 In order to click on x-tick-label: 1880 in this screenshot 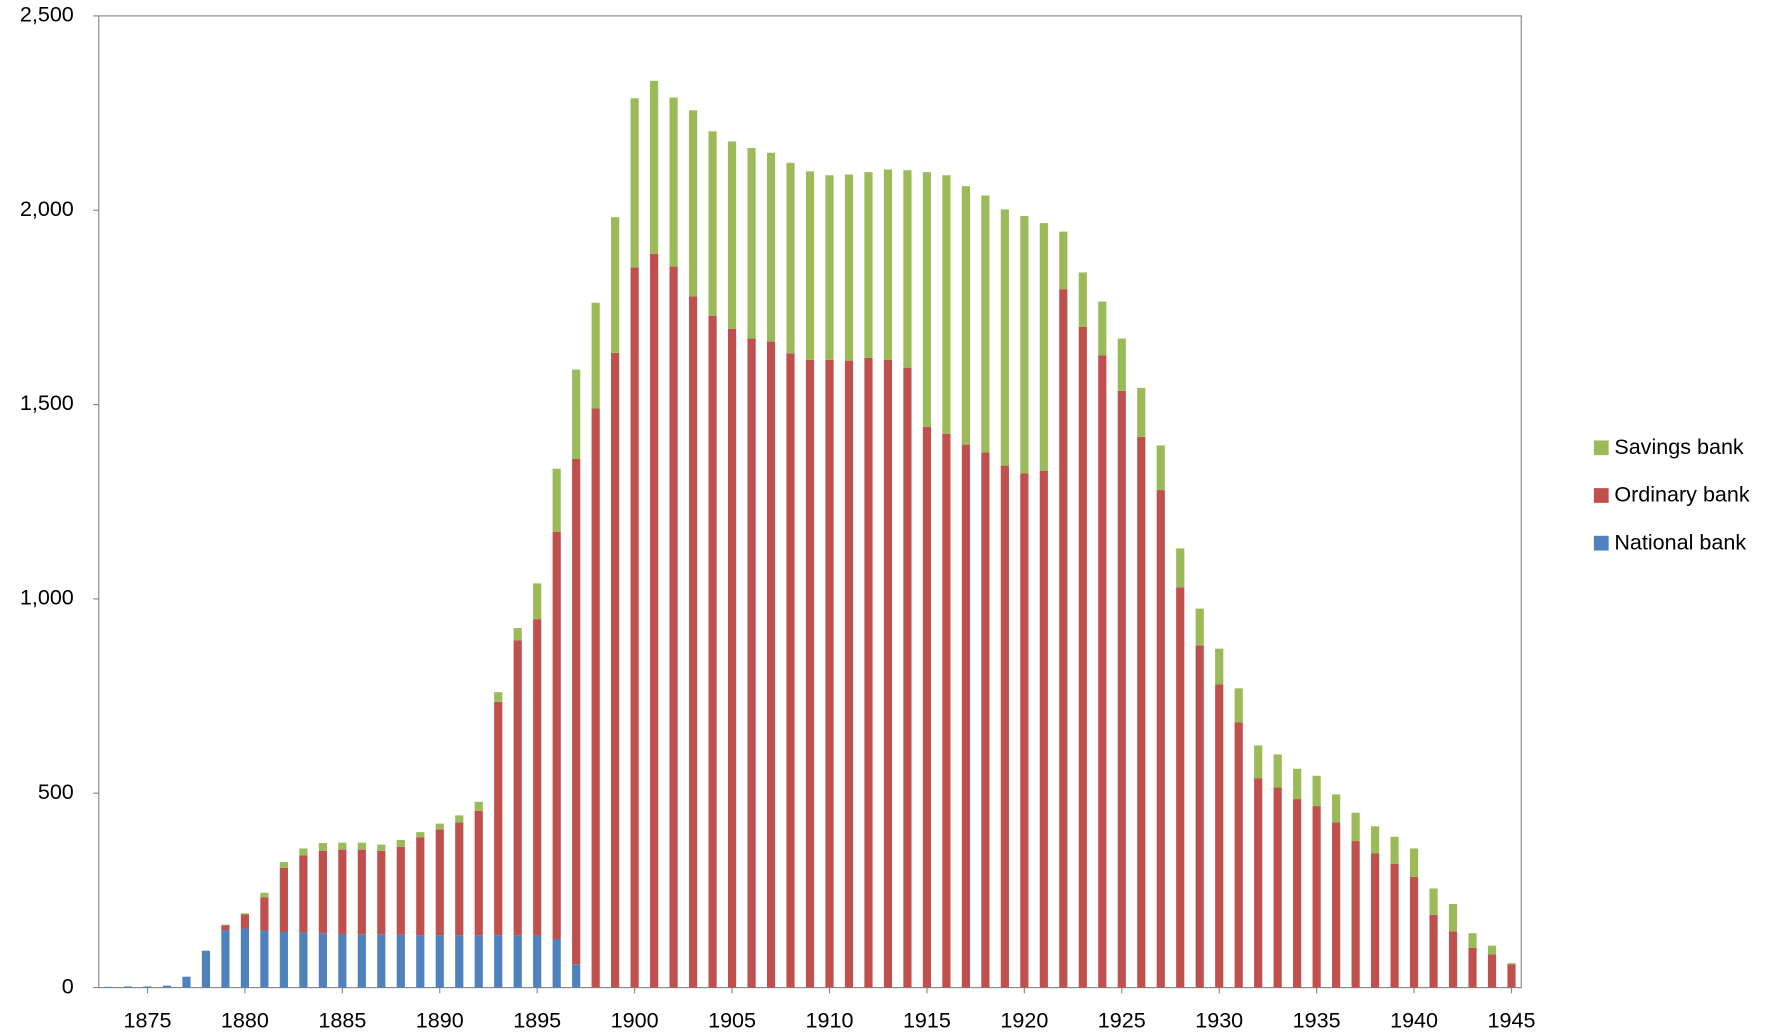, I will do `click(245, 1019)`.